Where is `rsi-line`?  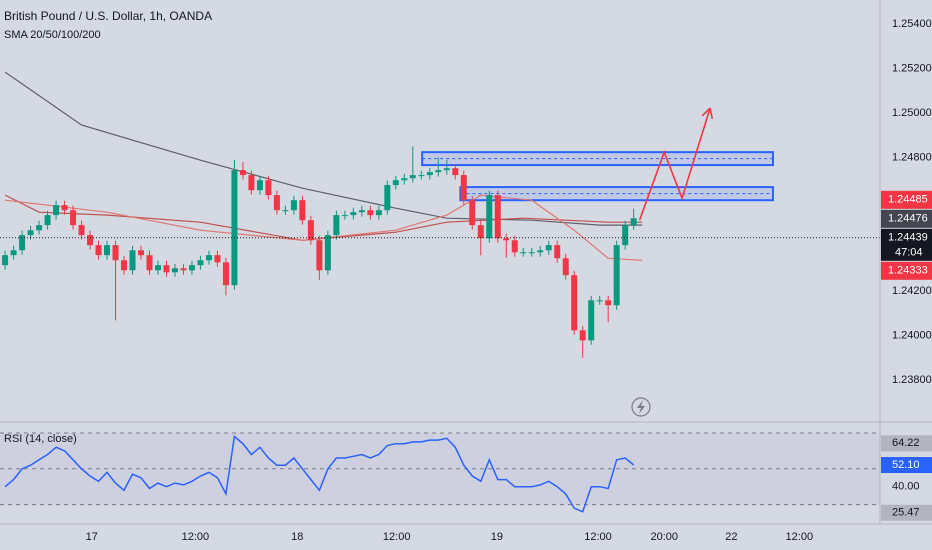
rsi-line is located at coordinates (319, 474).